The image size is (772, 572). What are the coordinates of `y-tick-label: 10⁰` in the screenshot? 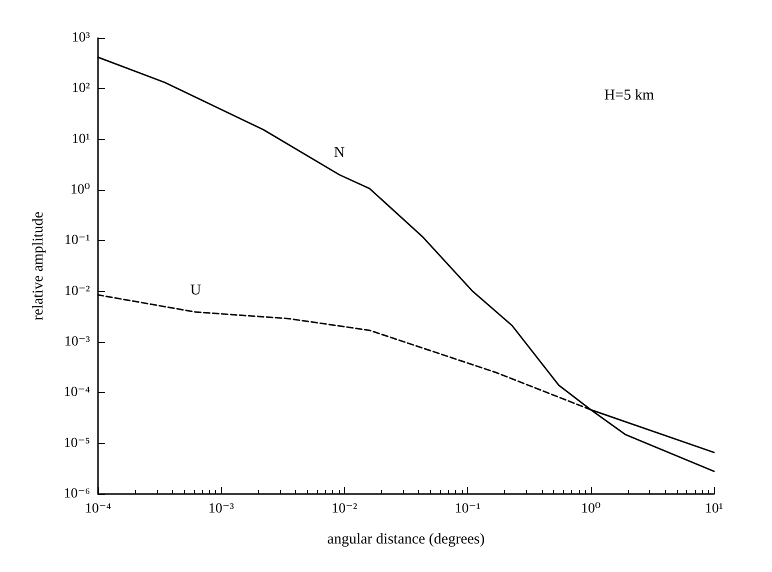 It's located at (80, 190).